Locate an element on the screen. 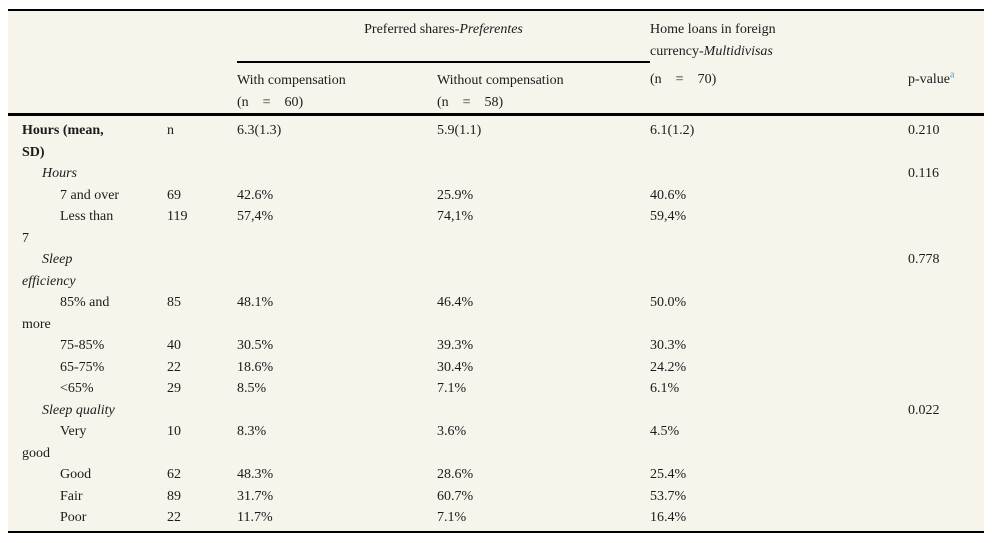 This screenshot has height=543, width=992. row-label-cell: Sleep quality is located at coordinates (87, 411).